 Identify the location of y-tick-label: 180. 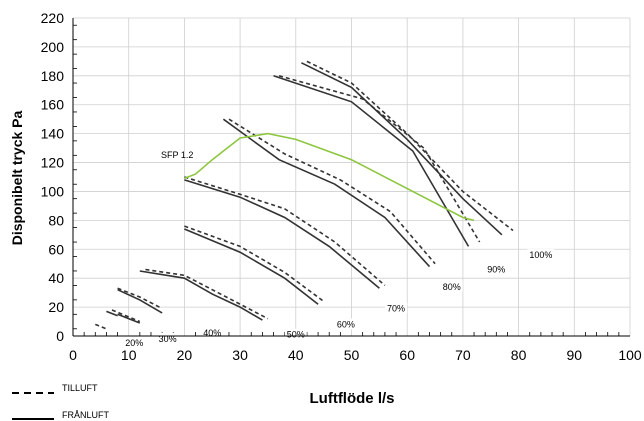
(53, 76).